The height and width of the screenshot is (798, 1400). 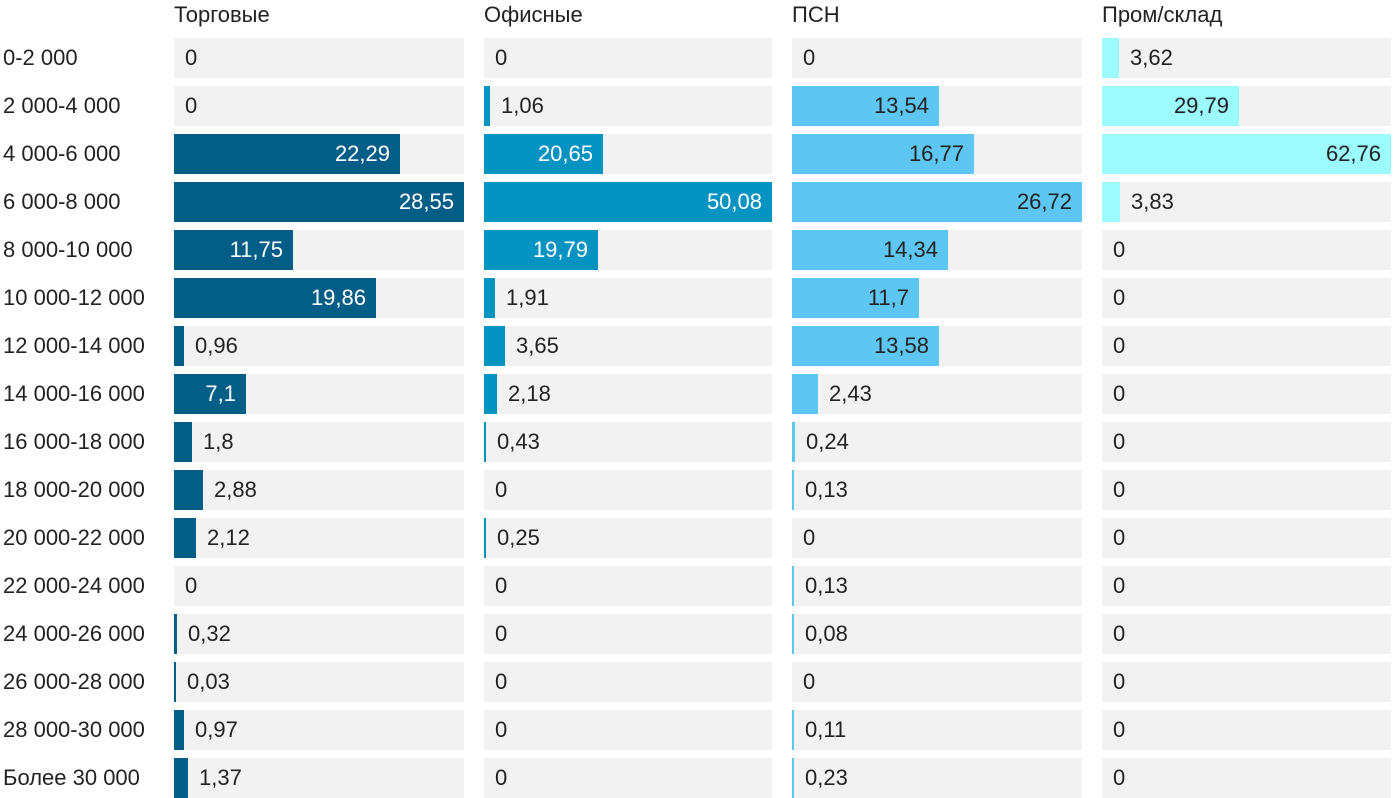 I want to click on data-label: 2,12, so click(x=228, y=537).